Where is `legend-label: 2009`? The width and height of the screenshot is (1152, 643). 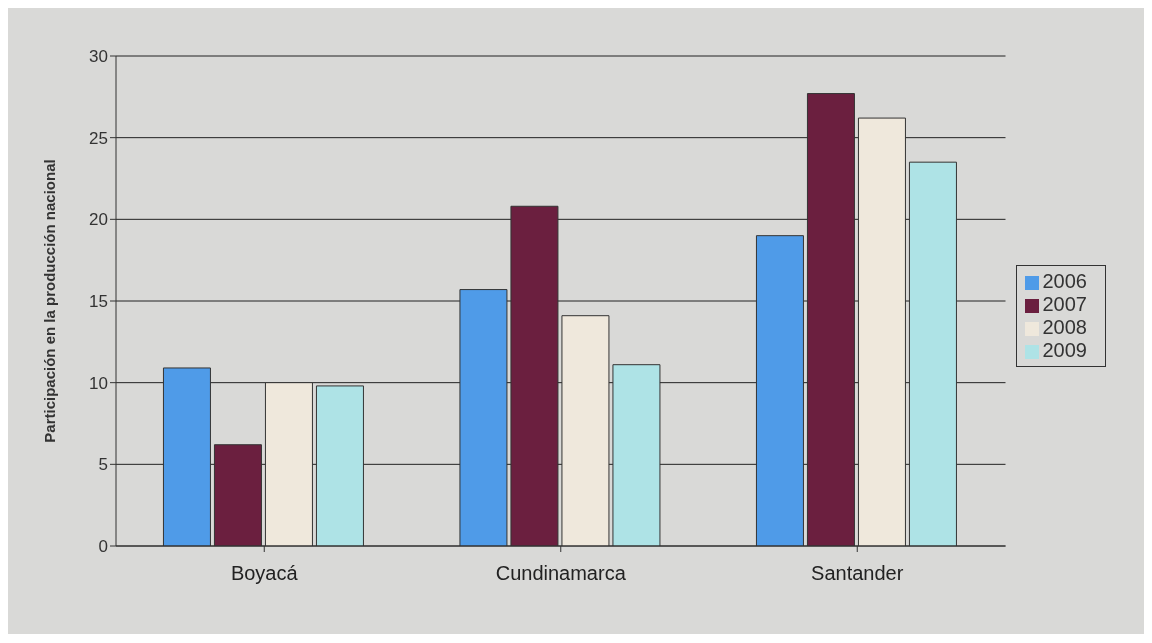
legend-label: 2009 is located at coordinates (1064, 350).